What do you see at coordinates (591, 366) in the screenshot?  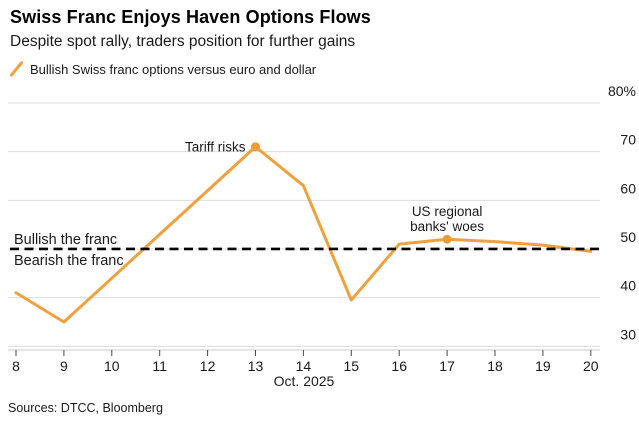 I see `x-axis-tick-label: 20` at bounding box center [591, 366].